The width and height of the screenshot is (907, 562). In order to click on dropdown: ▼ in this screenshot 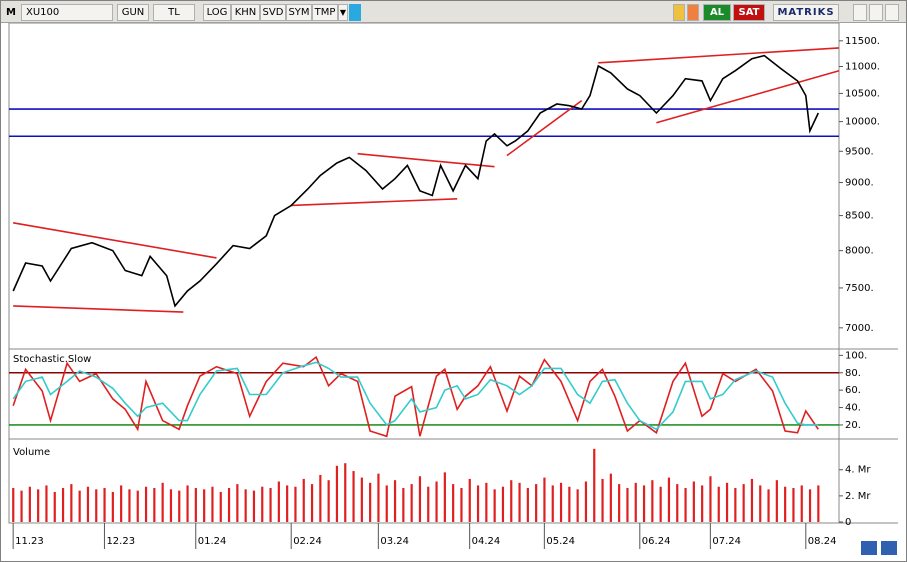, I will do `click(343, 12)`.